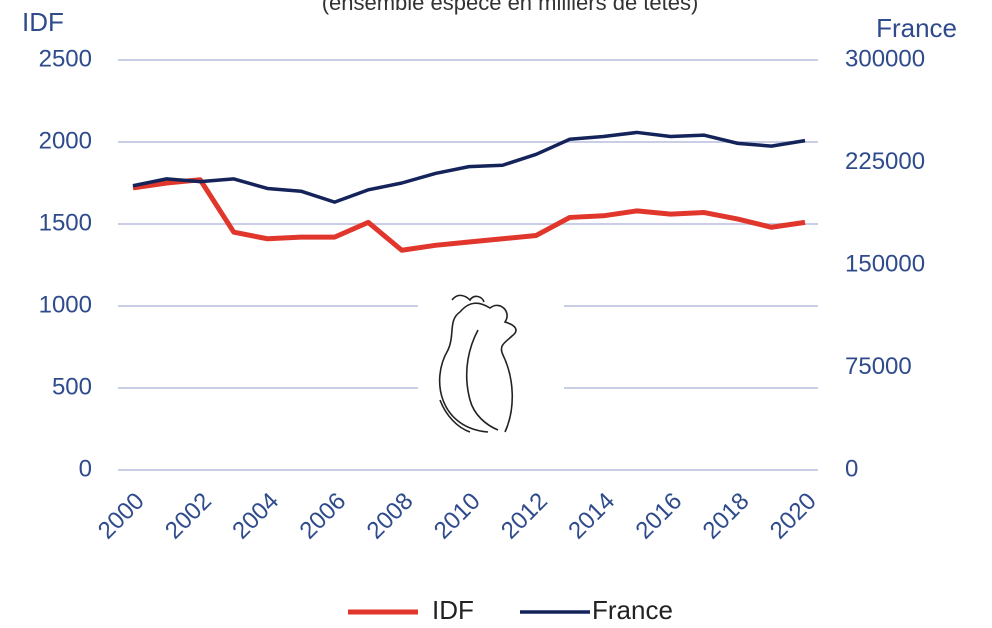 The width and height of the screenshot is (992, 628). What do you see at coordinates (916, 28) in the screenshot?
I see `y2-axis-label: France` at bounding box center [916, 28].